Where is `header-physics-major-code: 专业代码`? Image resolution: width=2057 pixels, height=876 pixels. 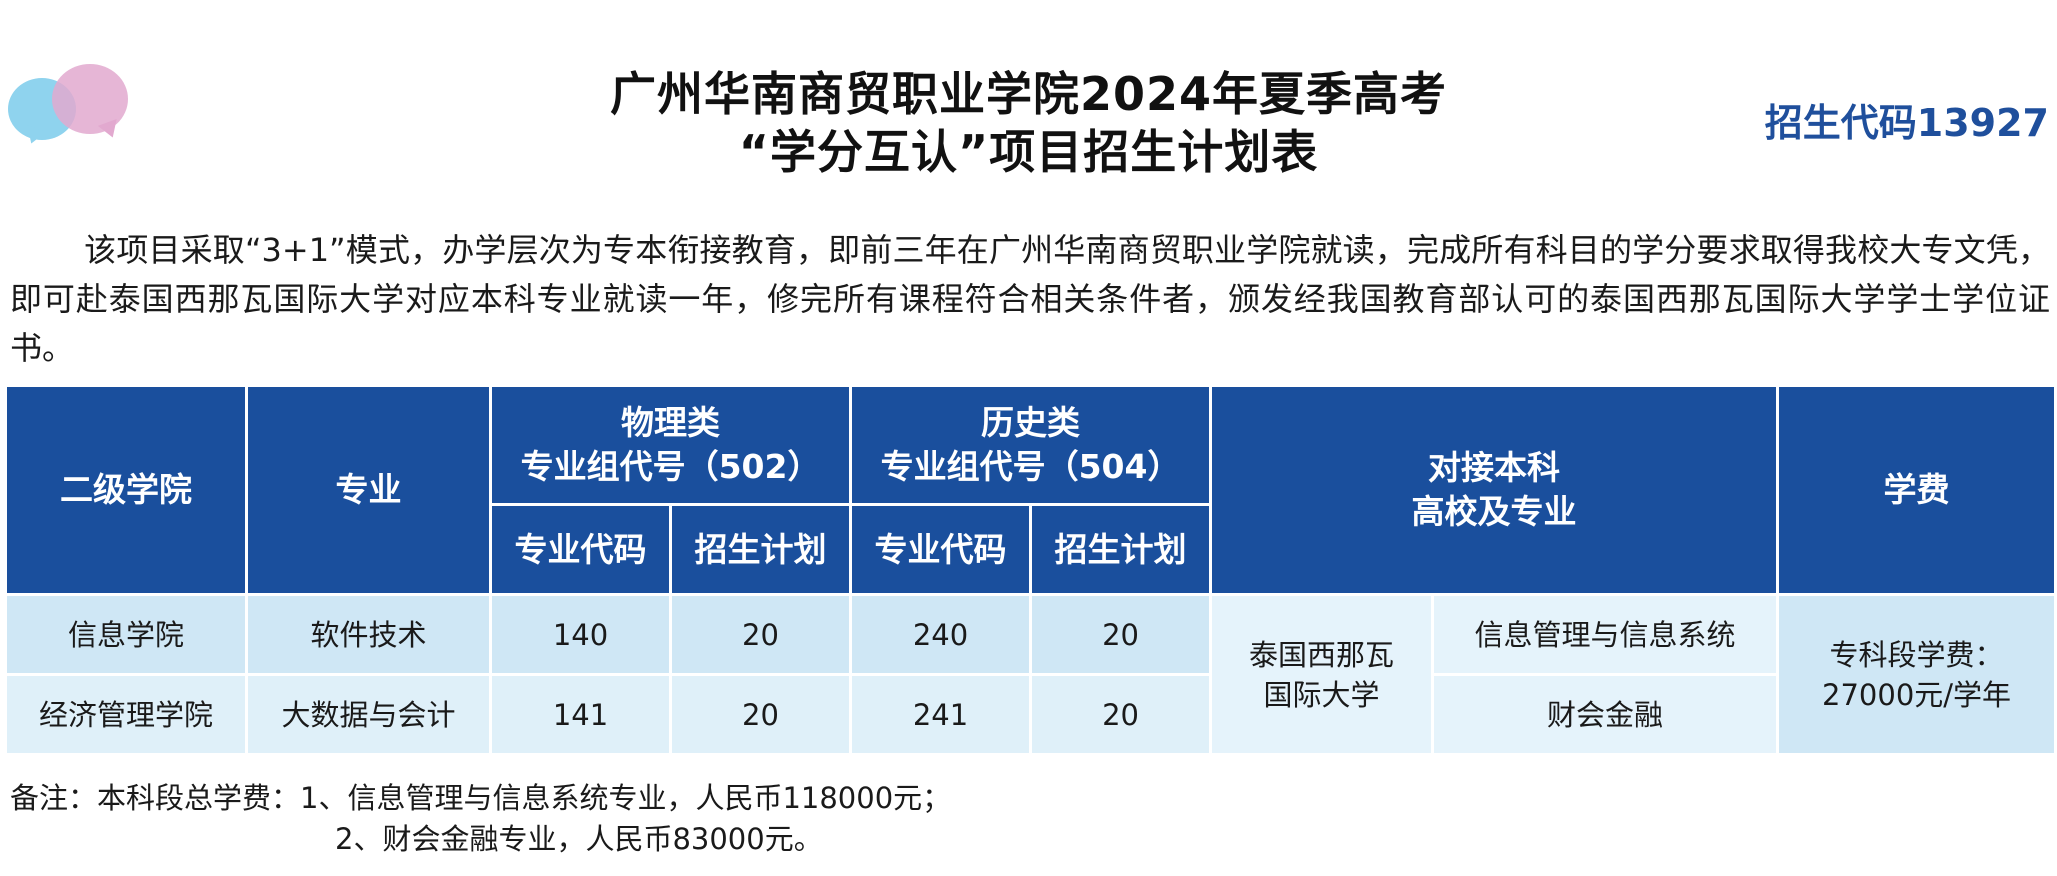 header-physics-major-code: 专业代码 is located at coordinates (580, 549).